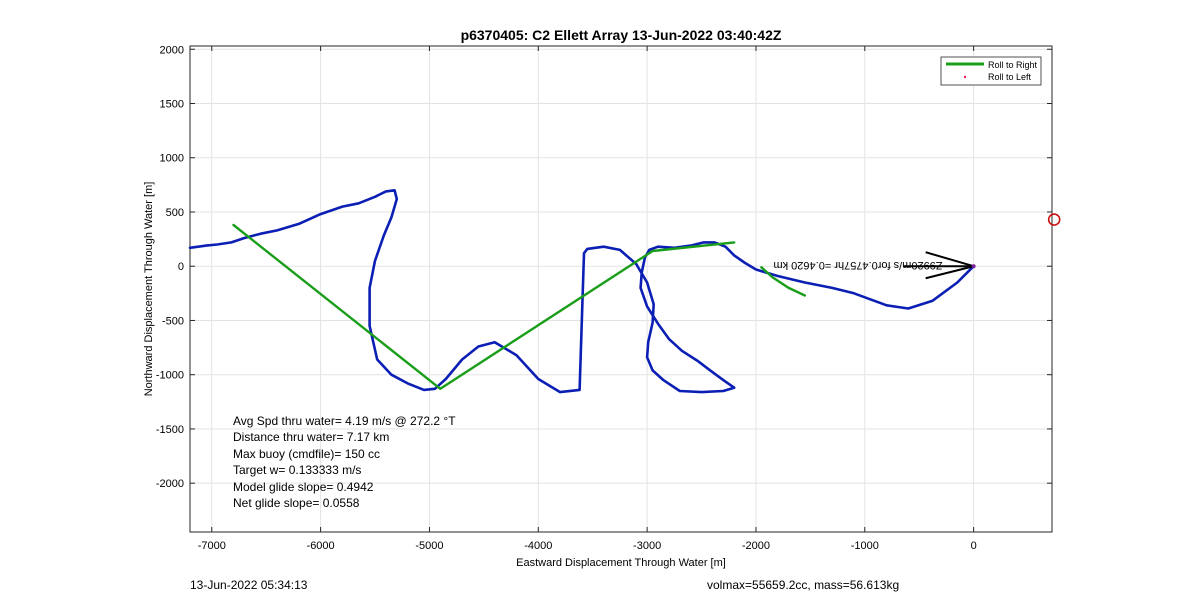 The image size is (1200, 601). Describe the element at coordinates (429, 546) in the screenshot. I see `x-tick-label: -5000` at that location.